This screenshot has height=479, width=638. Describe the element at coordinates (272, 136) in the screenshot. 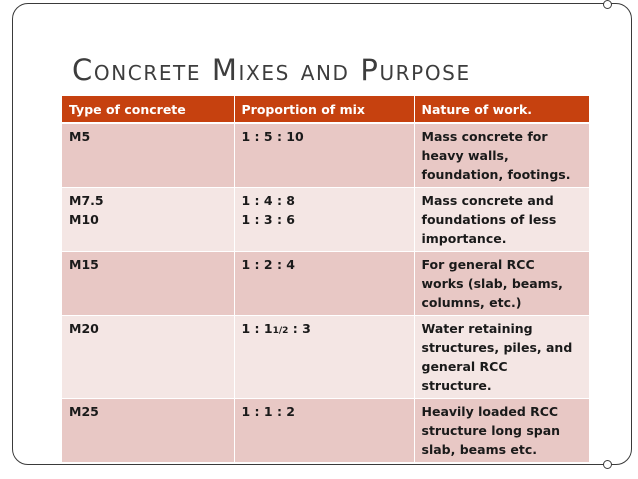

I see `proportion-line: 1 : 5 : 10` at that location.